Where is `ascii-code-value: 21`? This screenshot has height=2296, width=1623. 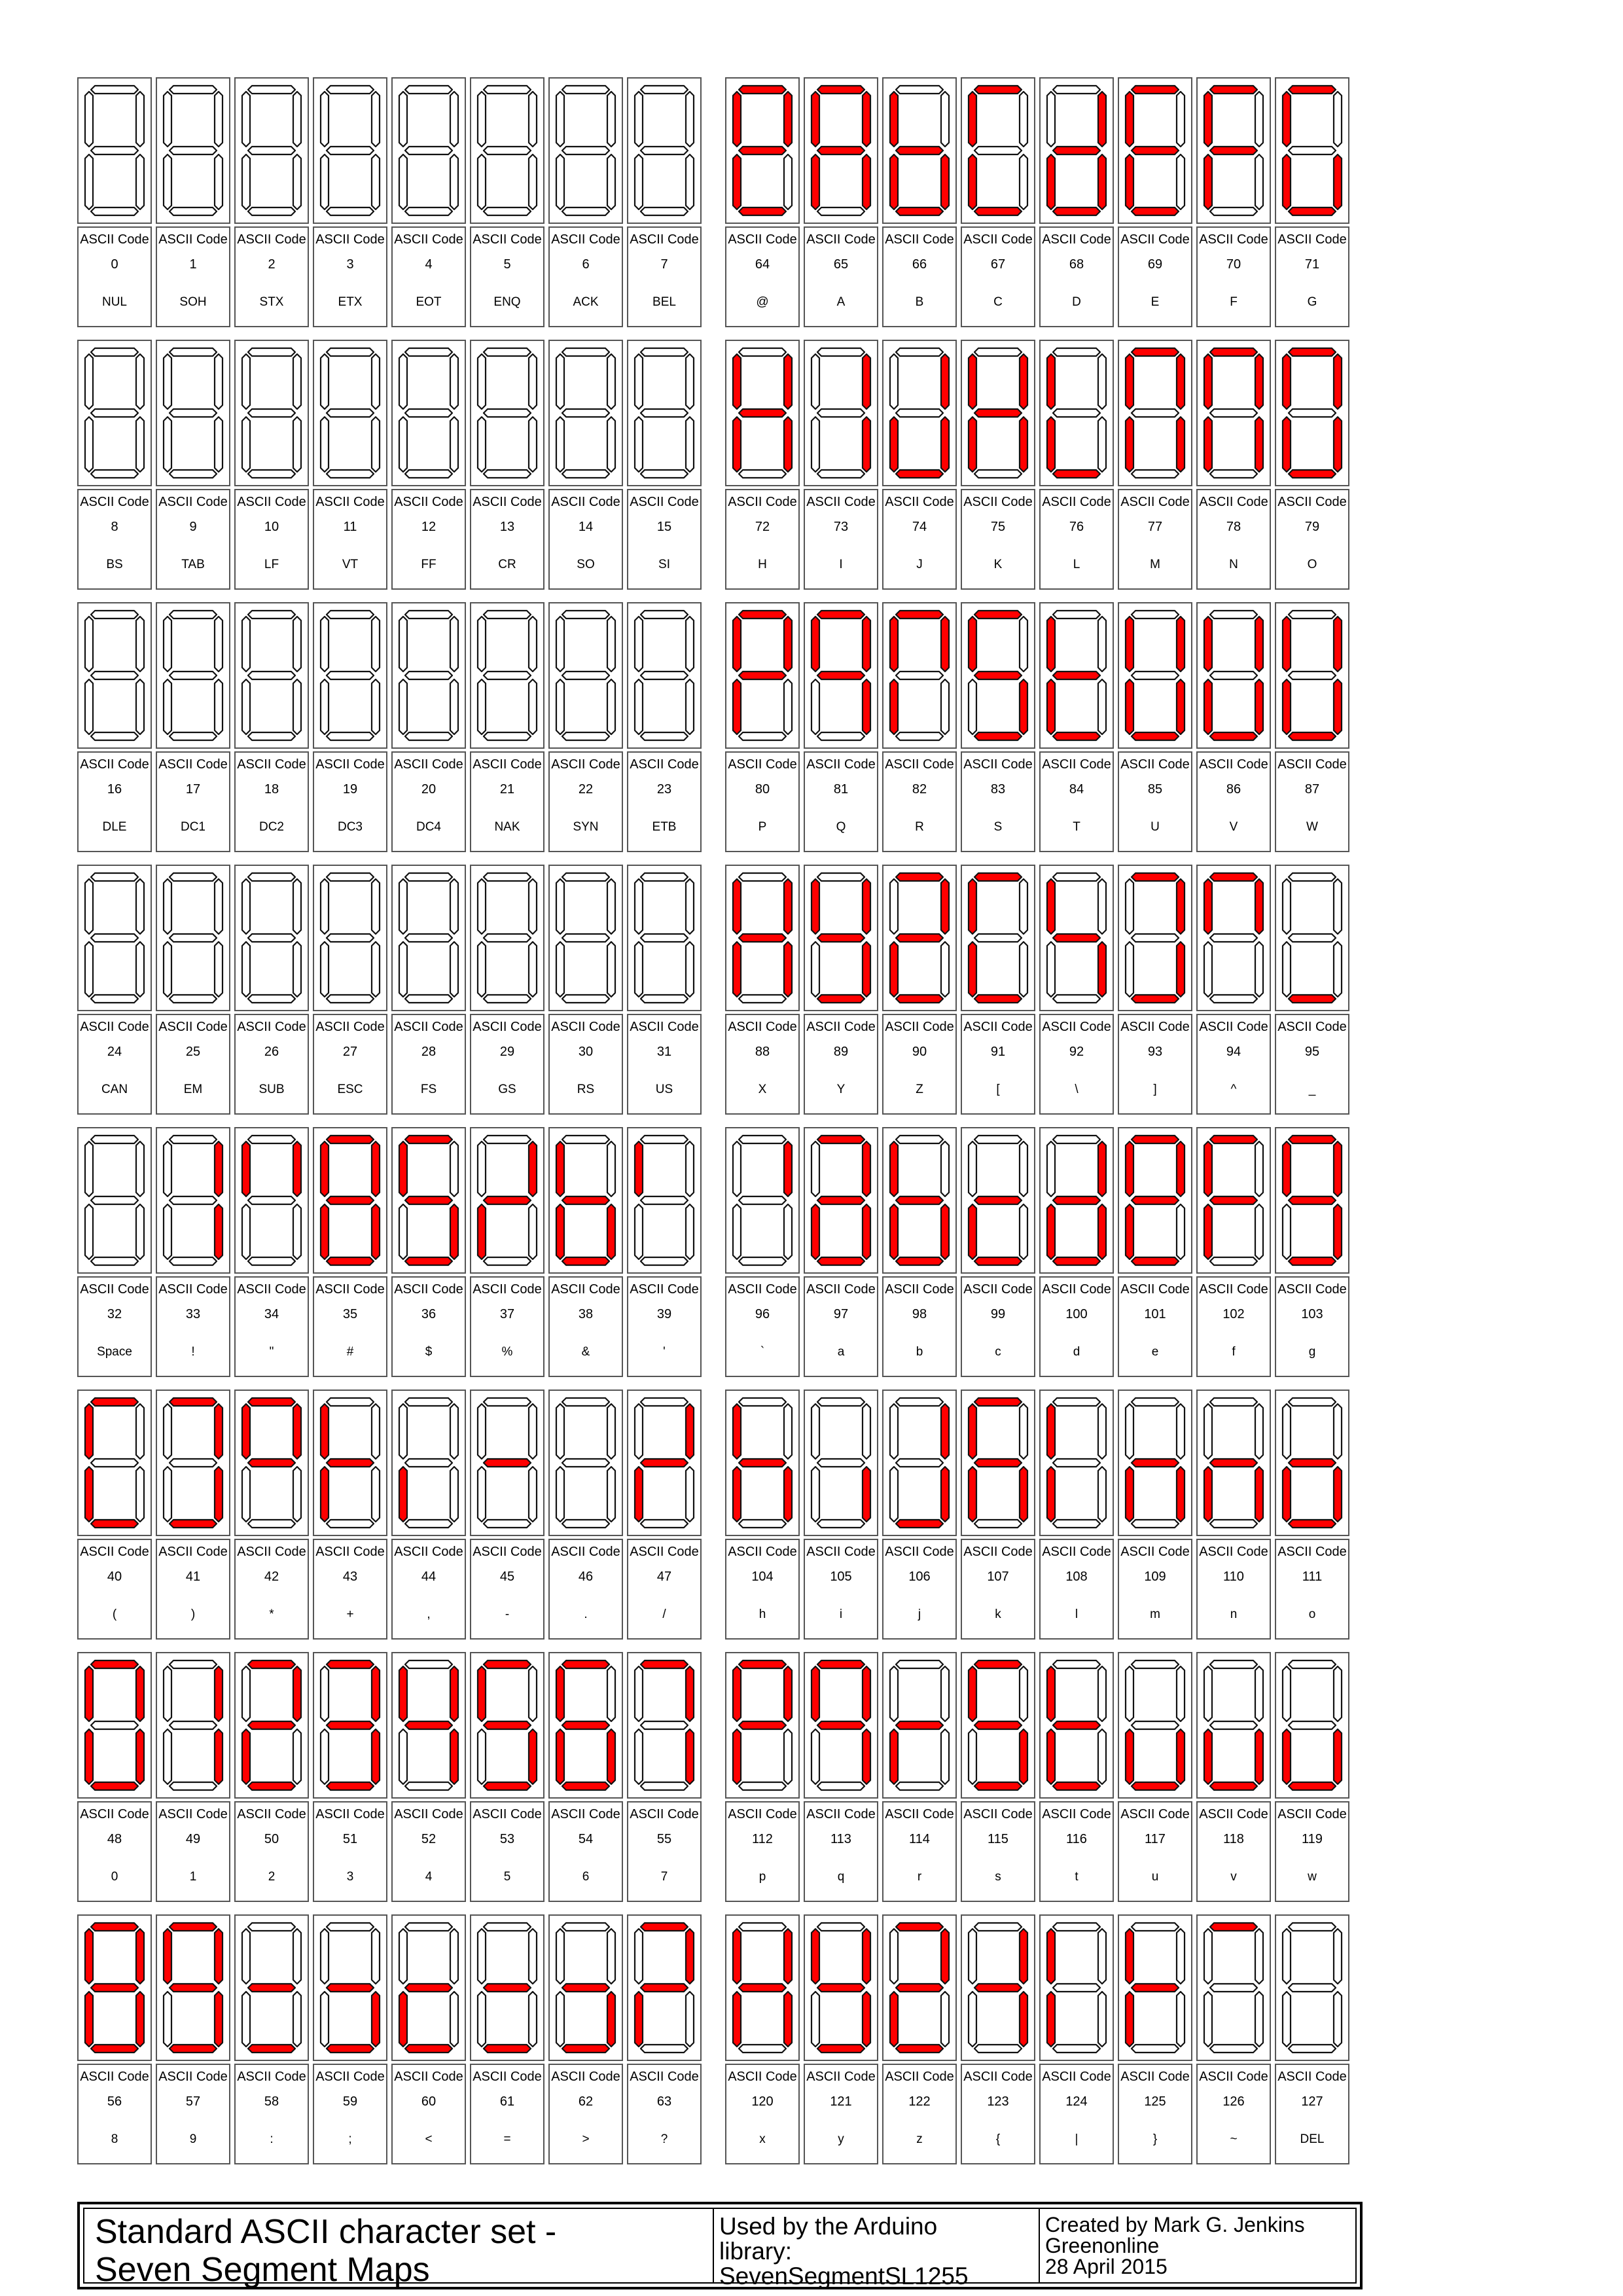
ascii-code-value: 21 is located at coordinates (507, 789).